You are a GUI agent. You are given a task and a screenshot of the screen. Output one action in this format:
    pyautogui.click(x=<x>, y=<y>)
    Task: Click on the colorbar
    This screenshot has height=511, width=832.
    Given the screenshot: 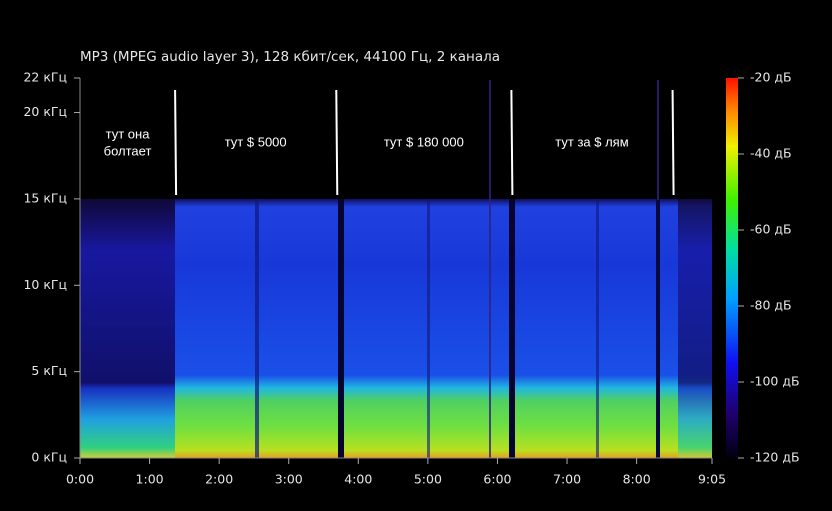 What is the action you would take?
    pyautogui.click(x=732, y=268)
    